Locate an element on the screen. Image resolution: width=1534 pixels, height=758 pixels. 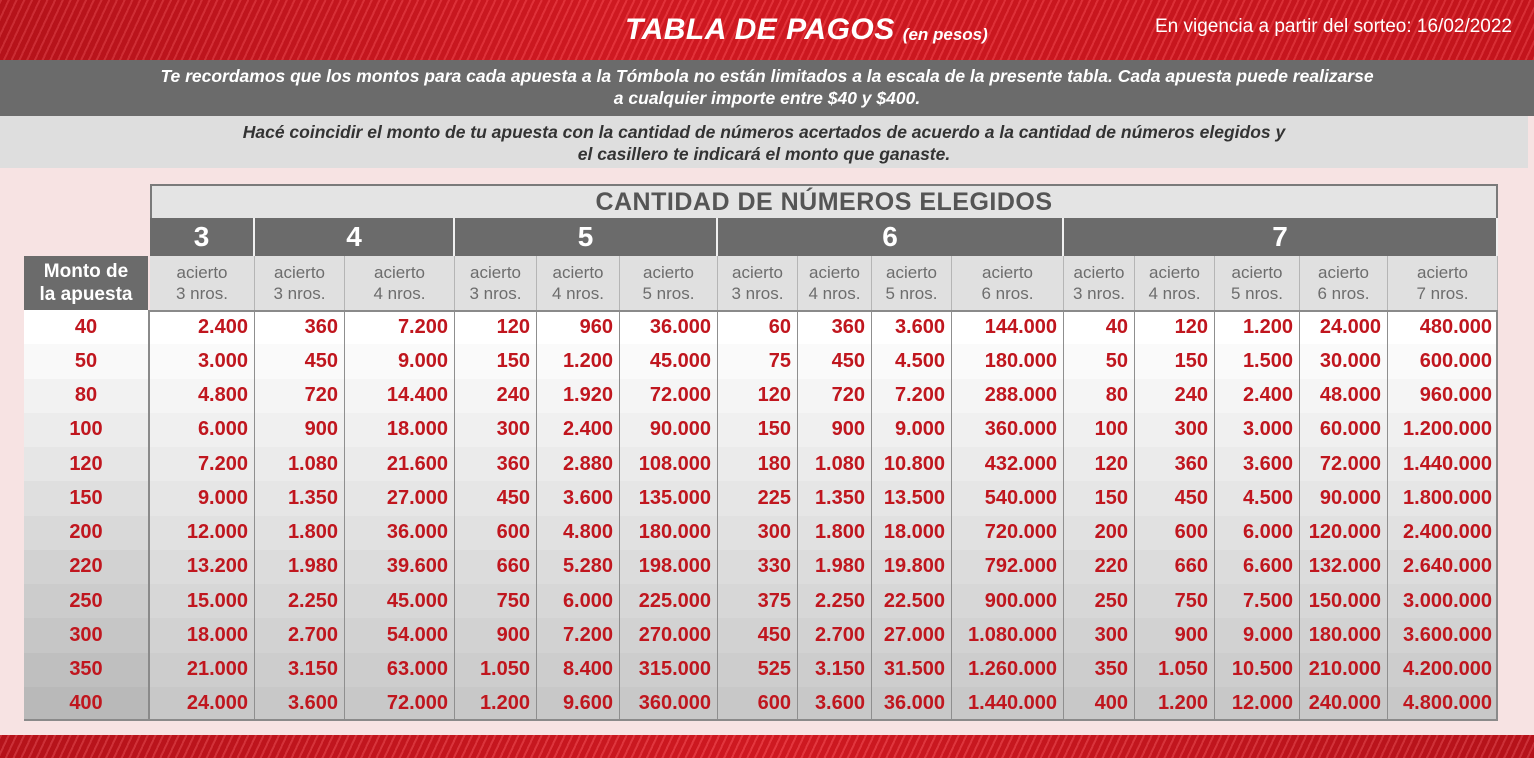
payout-cell: 3.600 is located at coordinates (578, 498).